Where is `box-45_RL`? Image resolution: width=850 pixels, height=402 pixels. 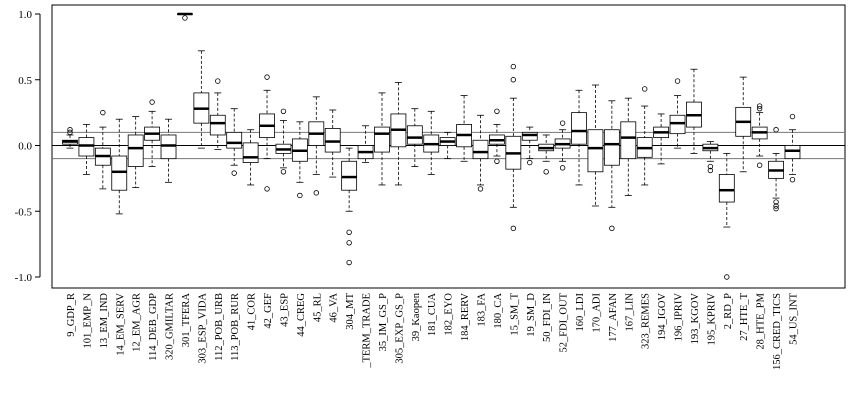
box-45_RL is located at coordinates (316, 146).